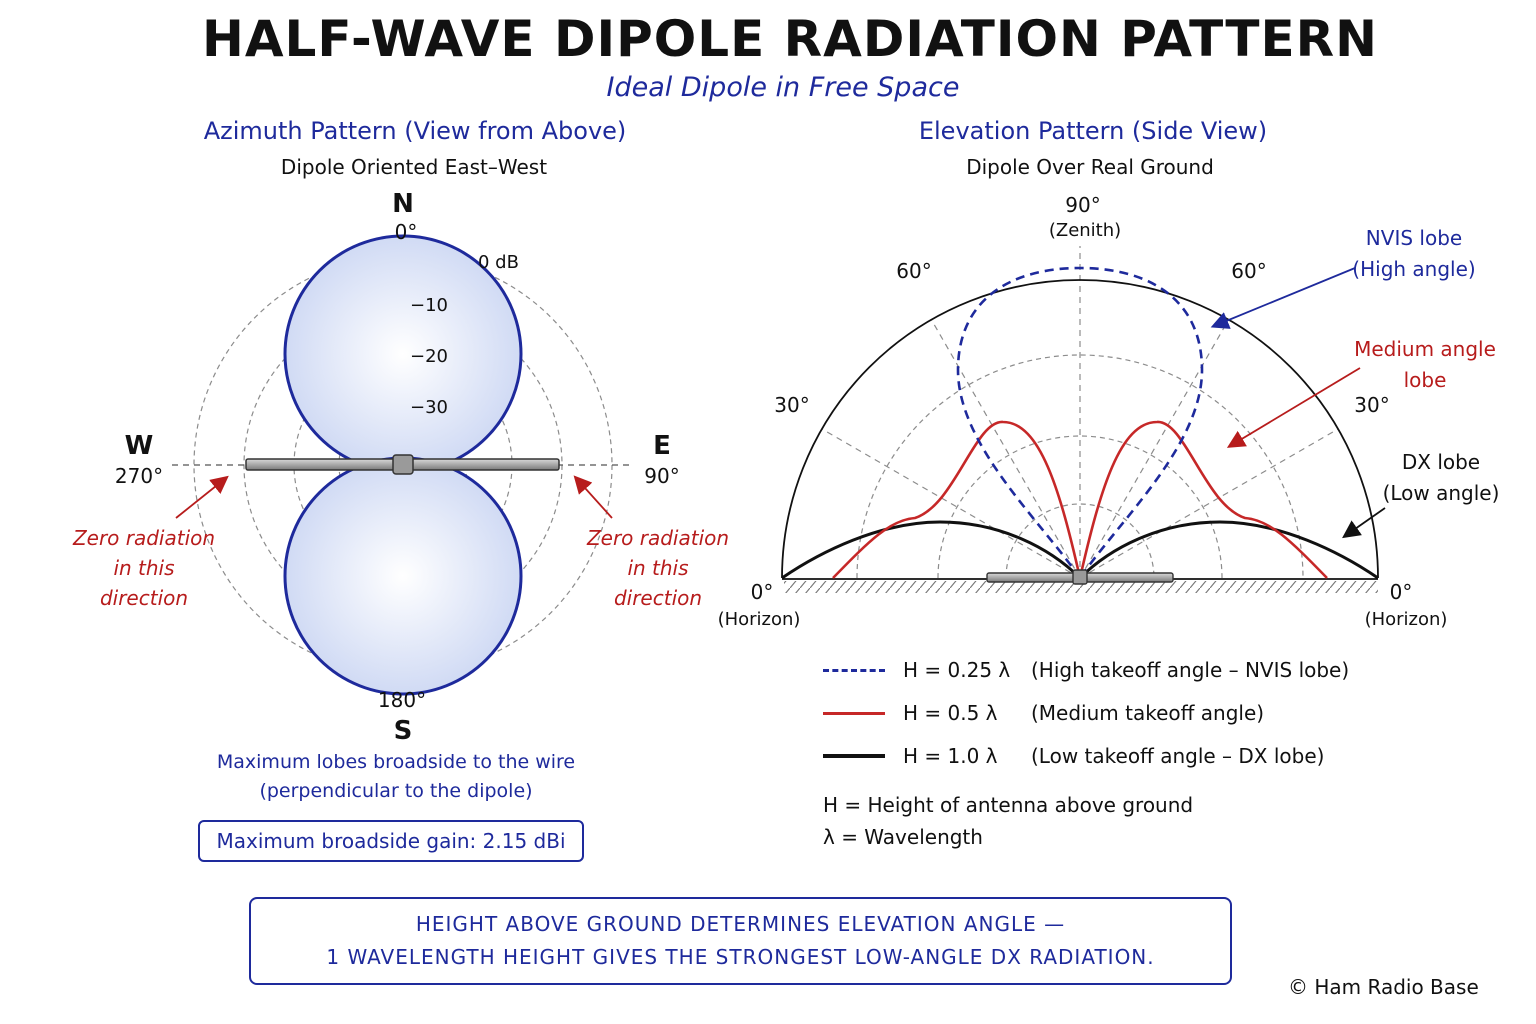 This screenshot has height=1024, width=1536. I want to click on gain-box: Maximum broadside gain: 2.15 dBi, so click(391, 841).